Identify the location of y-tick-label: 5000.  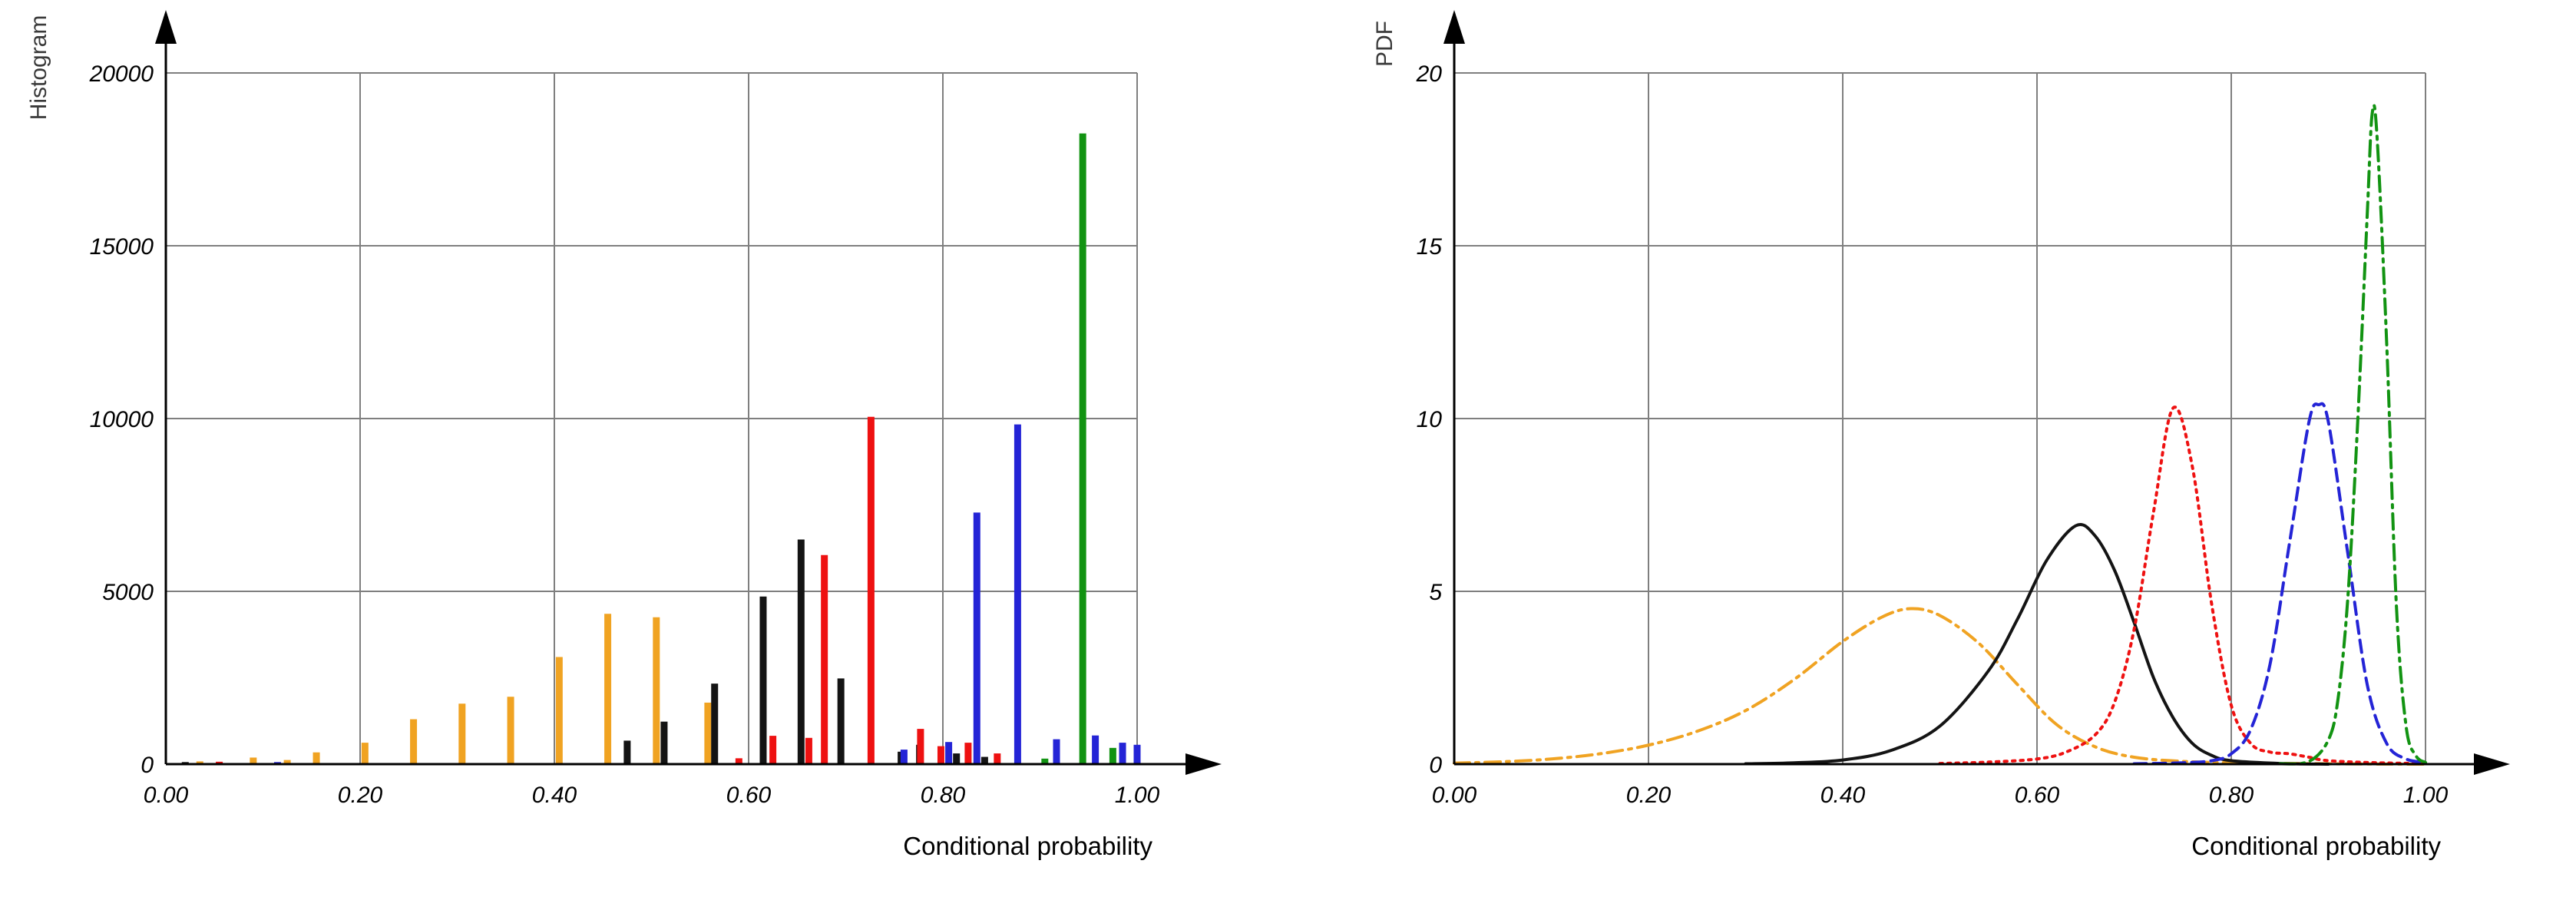
(128, 593).